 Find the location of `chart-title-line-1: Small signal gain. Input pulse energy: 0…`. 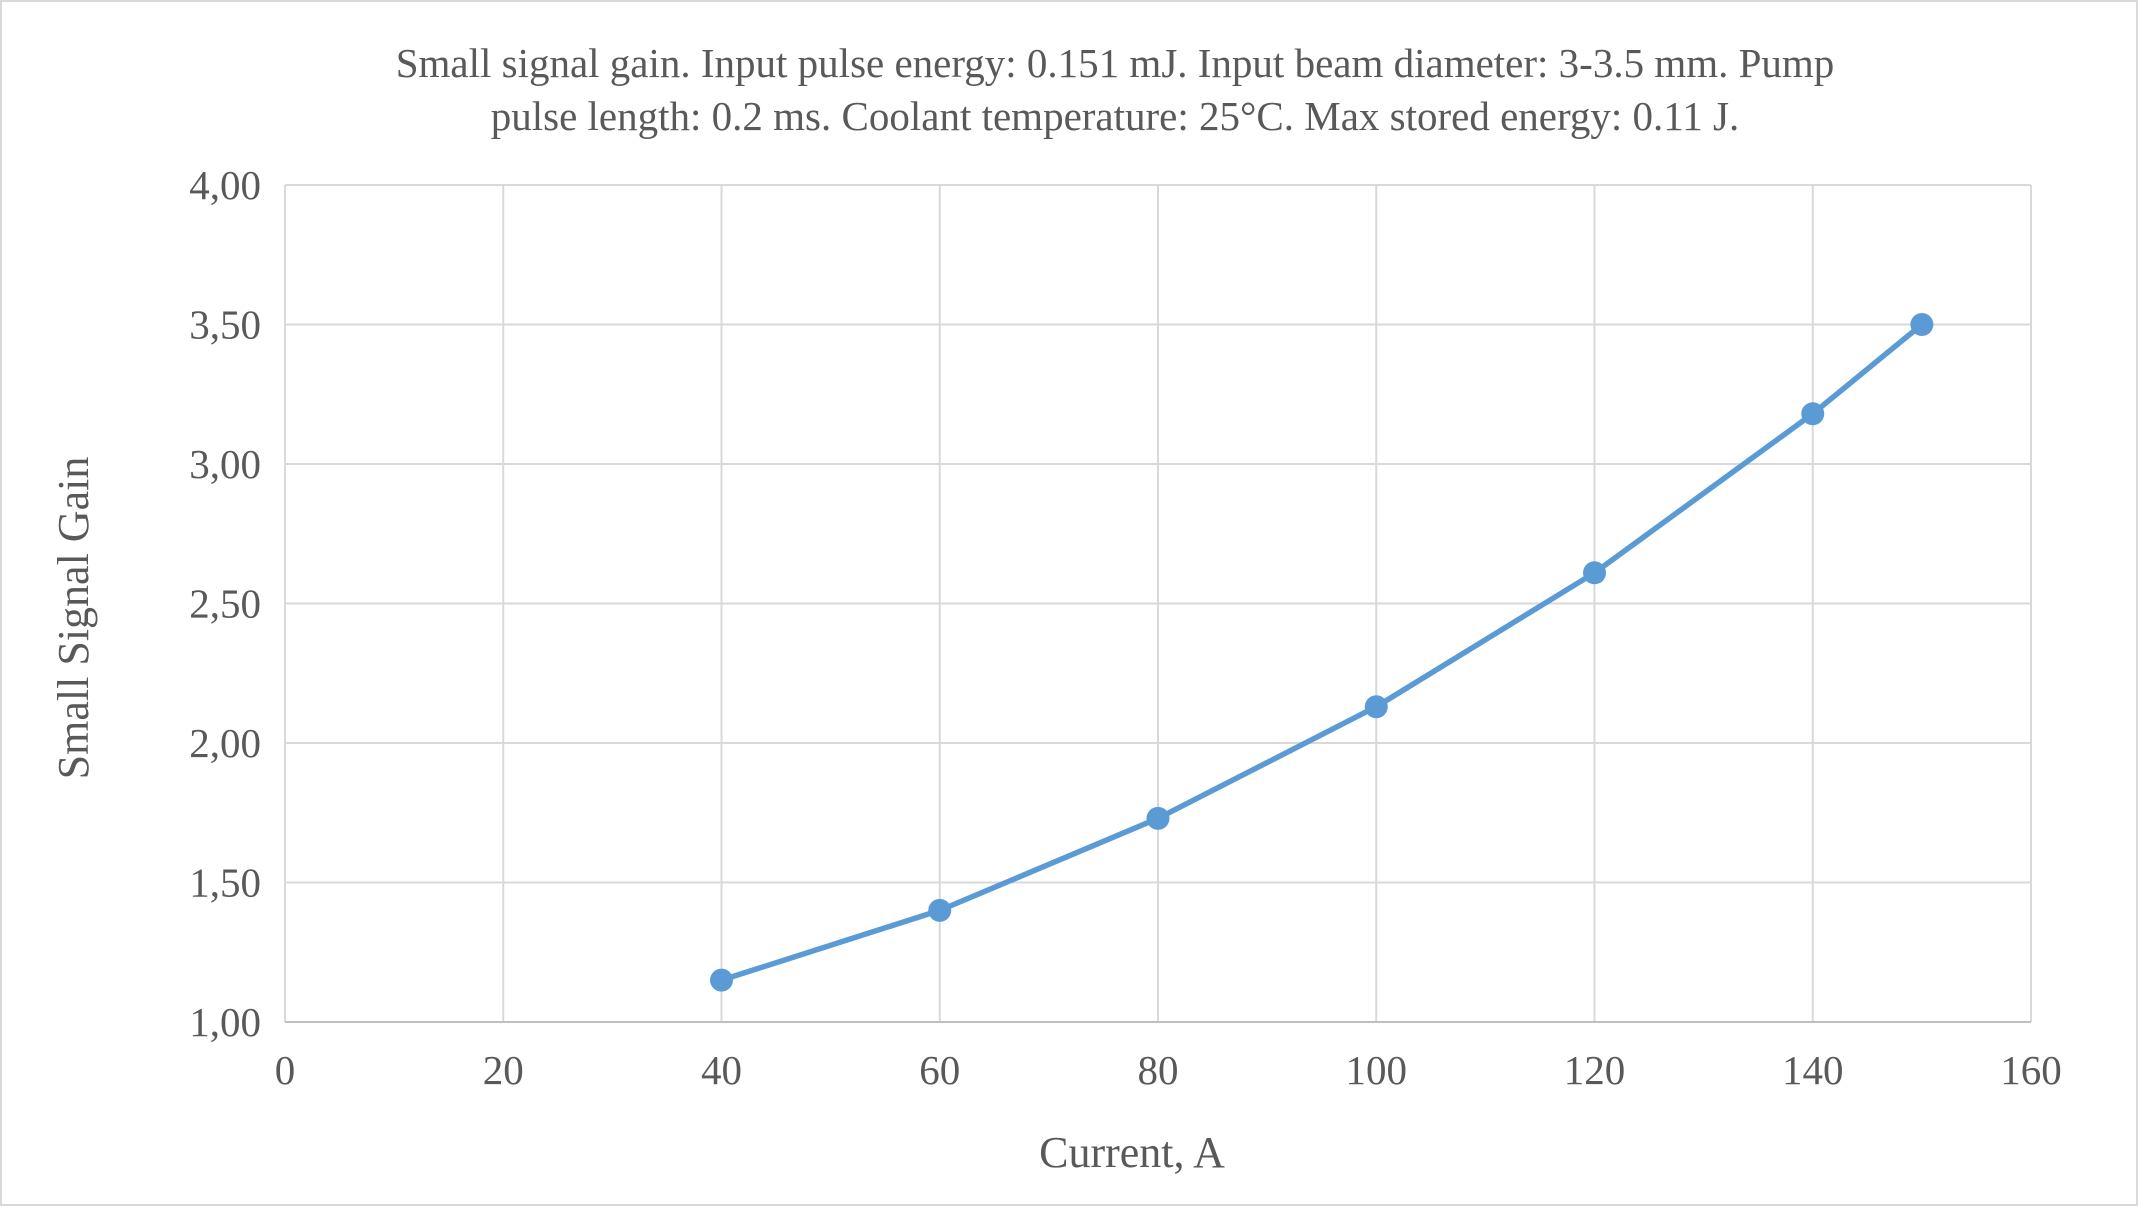

chart-title-line-1: Small signal gain. Input pulse energy: 0… is located at coordinates (1115, 63).